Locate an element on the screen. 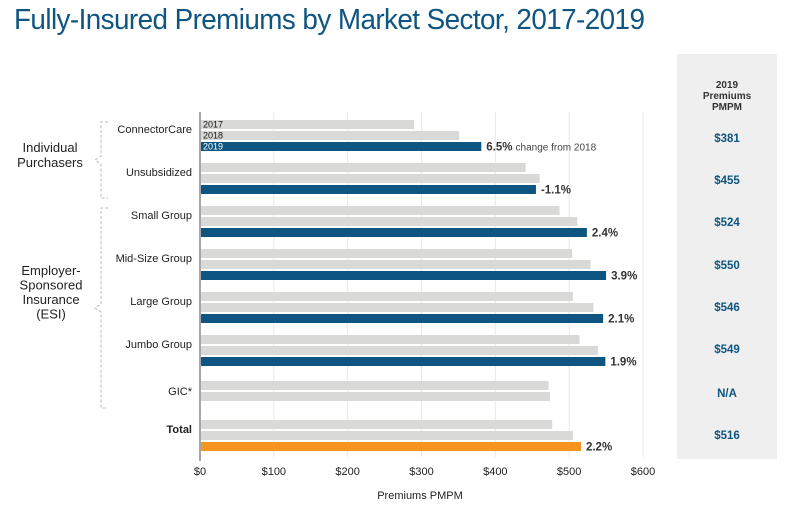  panel-header-line: Premiums is located at coordinates (727, 96).